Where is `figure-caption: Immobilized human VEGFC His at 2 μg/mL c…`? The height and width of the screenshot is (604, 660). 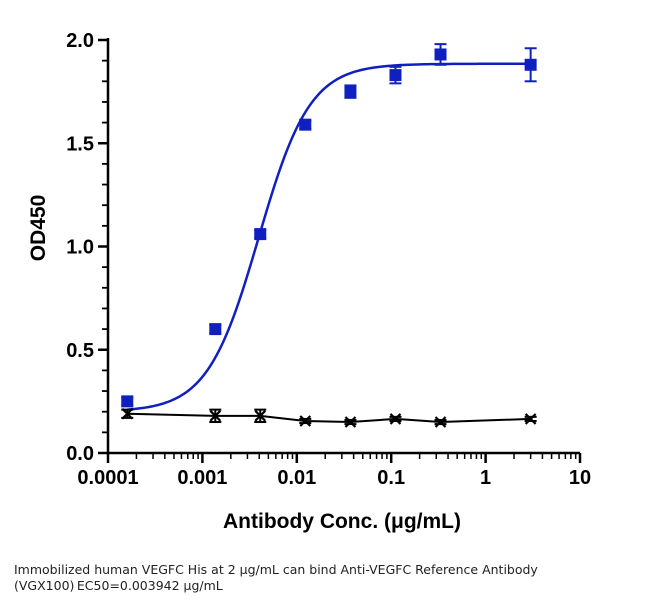 figure-caption: Immobilized human VEGFC His at 2 μg/mL c… is located at coordinates (329, 578).